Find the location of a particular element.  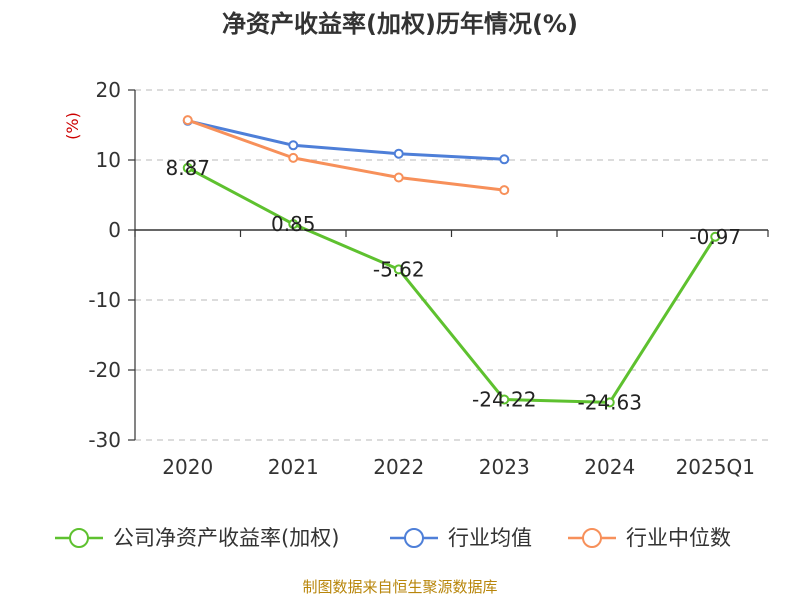

data-label: -0.97 is located at coordinates (715, 237).